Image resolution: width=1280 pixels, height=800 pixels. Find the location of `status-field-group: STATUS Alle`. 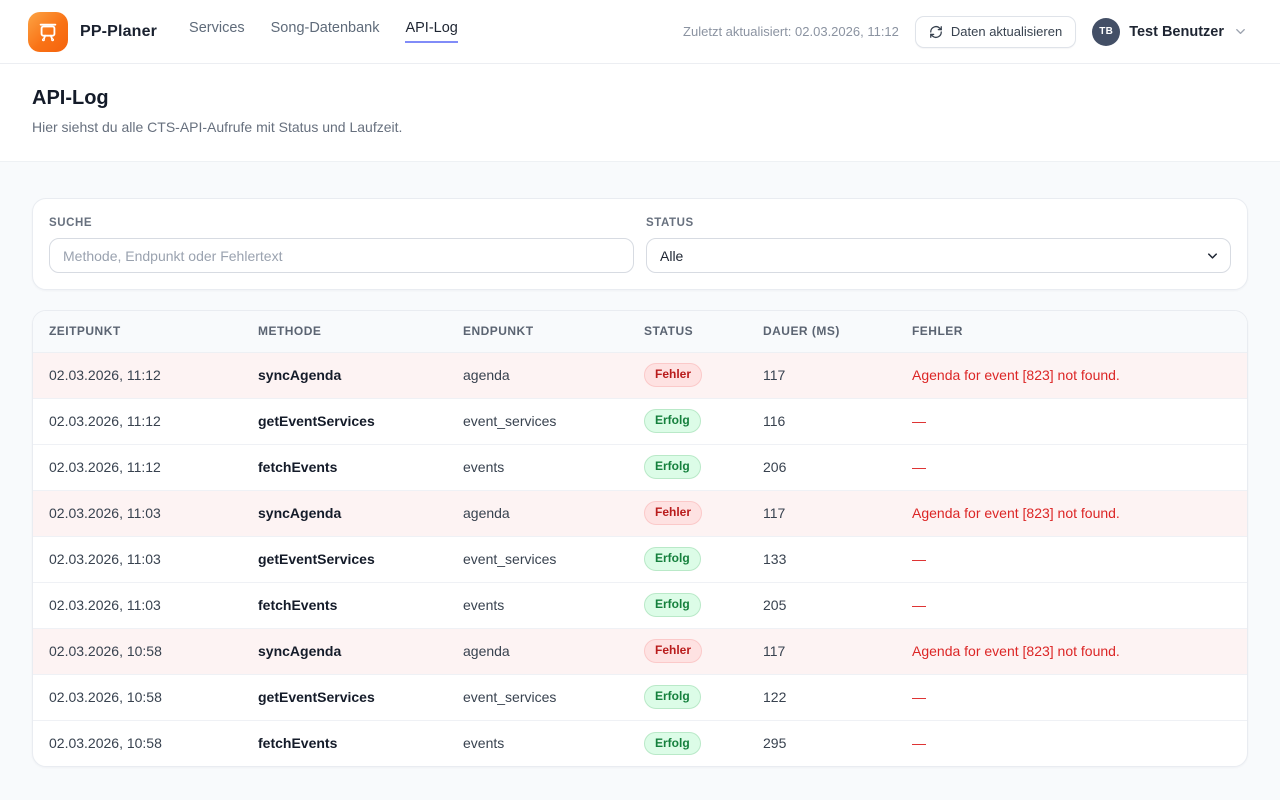

status-field-group: STATUS Alle is located at coordinates (938, 245).